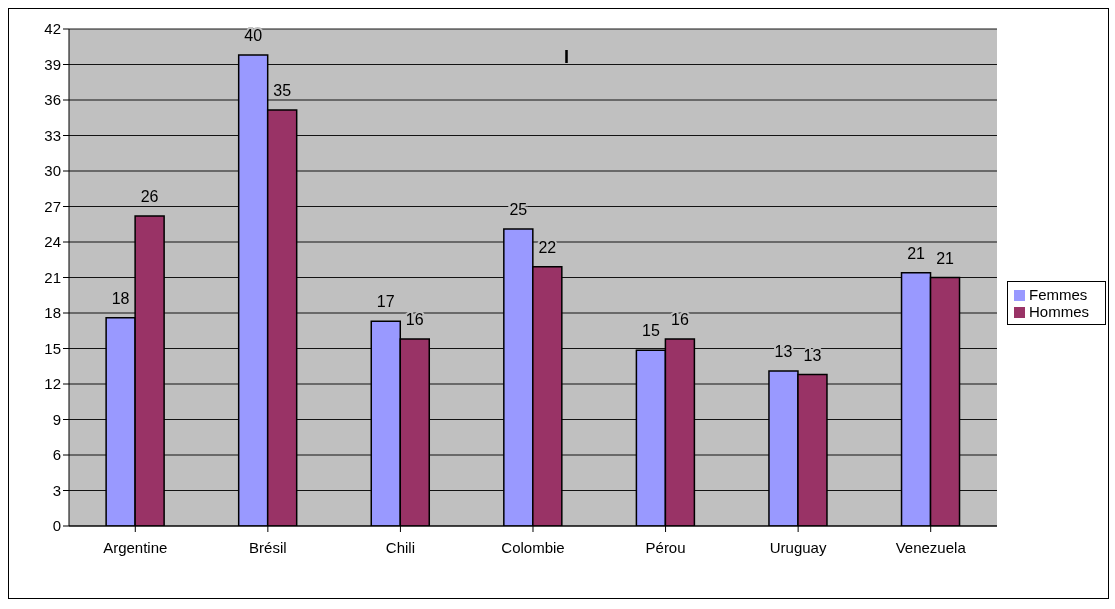 Image resolution: width=1115 pixels, height=609 pixels. I want to click on y-tick-label: 15, so click(52, 348).